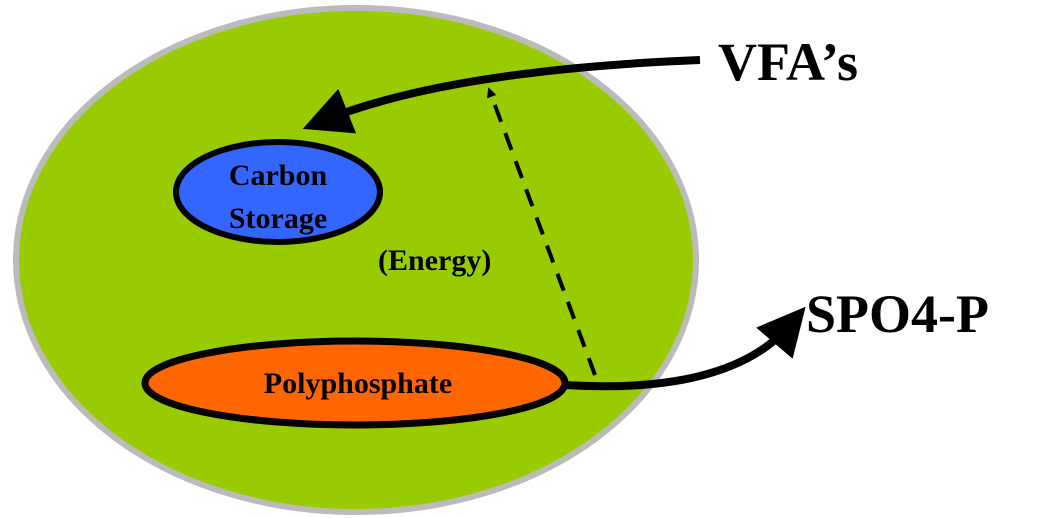 The image size is (1044, 518). I want to click on node-label: VFA’s, so click(788, 62).